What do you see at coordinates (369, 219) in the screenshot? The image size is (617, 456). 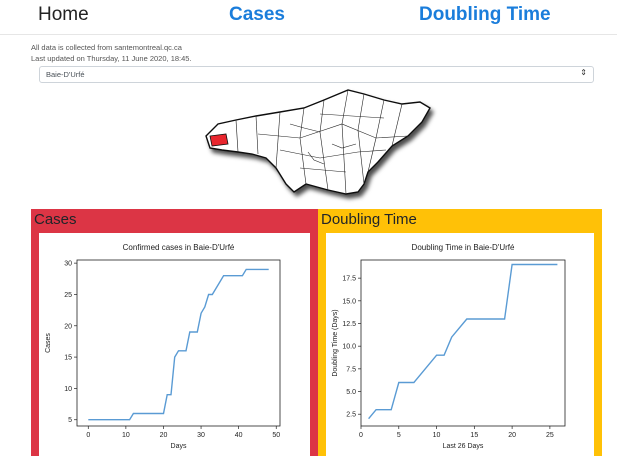 I see `doubling-panel-title: Doubling Time` at bounding box center [369, 219].